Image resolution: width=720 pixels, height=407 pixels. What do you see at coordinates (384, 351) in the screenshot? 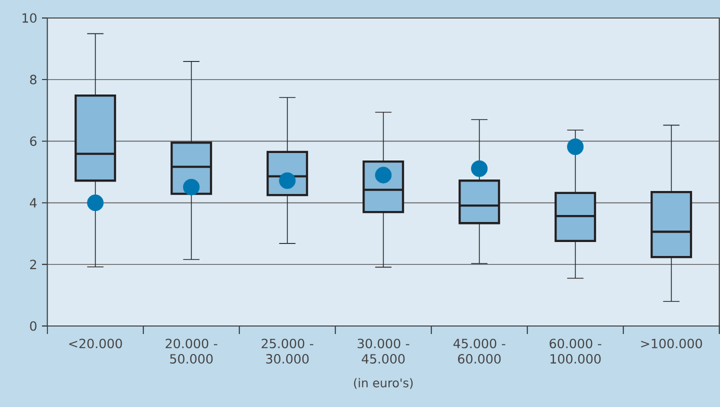
I see `x-tick-label: 30.000 - 45.000` at bounding box center [384, 351].